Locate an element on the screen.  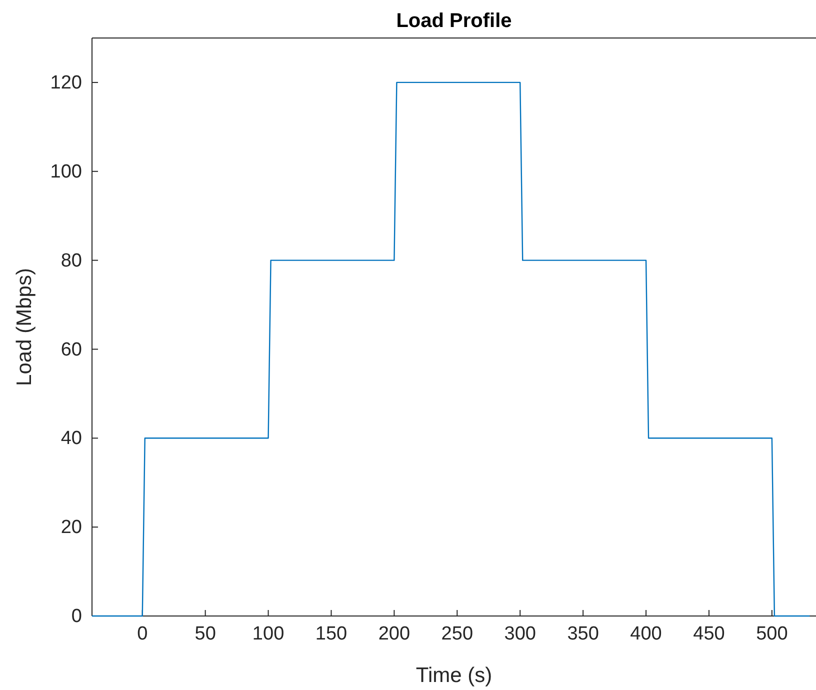
x-axis-title: Time (s) is located at coordinates (454, 675).